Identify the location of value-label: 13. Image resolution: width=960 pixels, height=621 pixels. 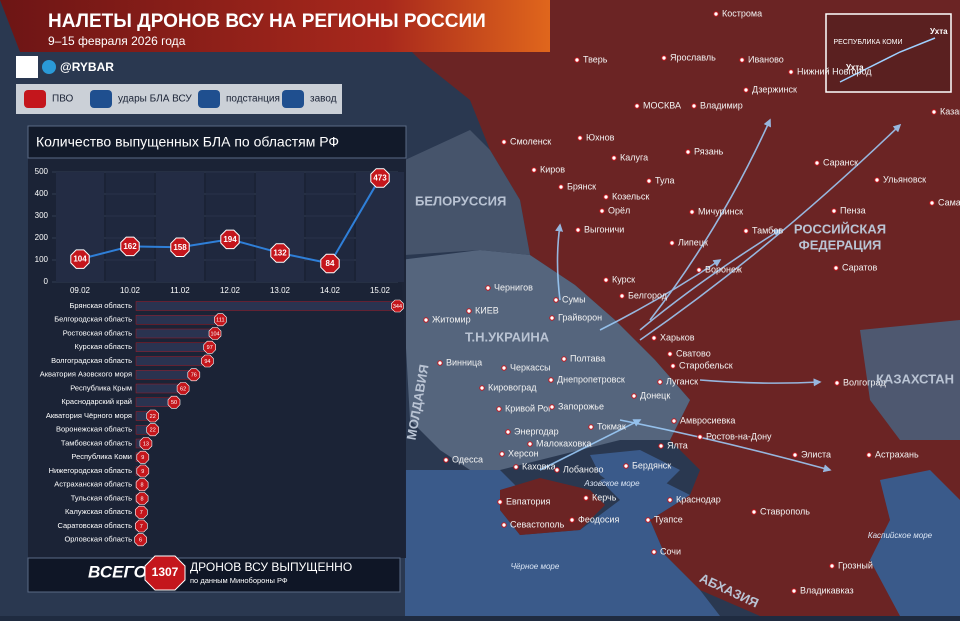
(146, 444).